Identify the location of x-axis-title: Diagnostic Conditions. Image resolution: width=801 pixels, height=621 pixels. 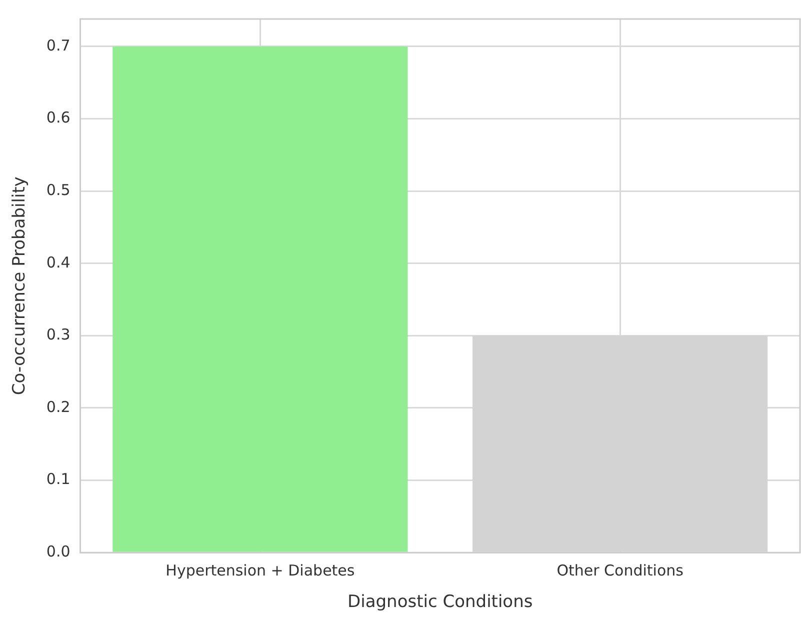
(440, 602).